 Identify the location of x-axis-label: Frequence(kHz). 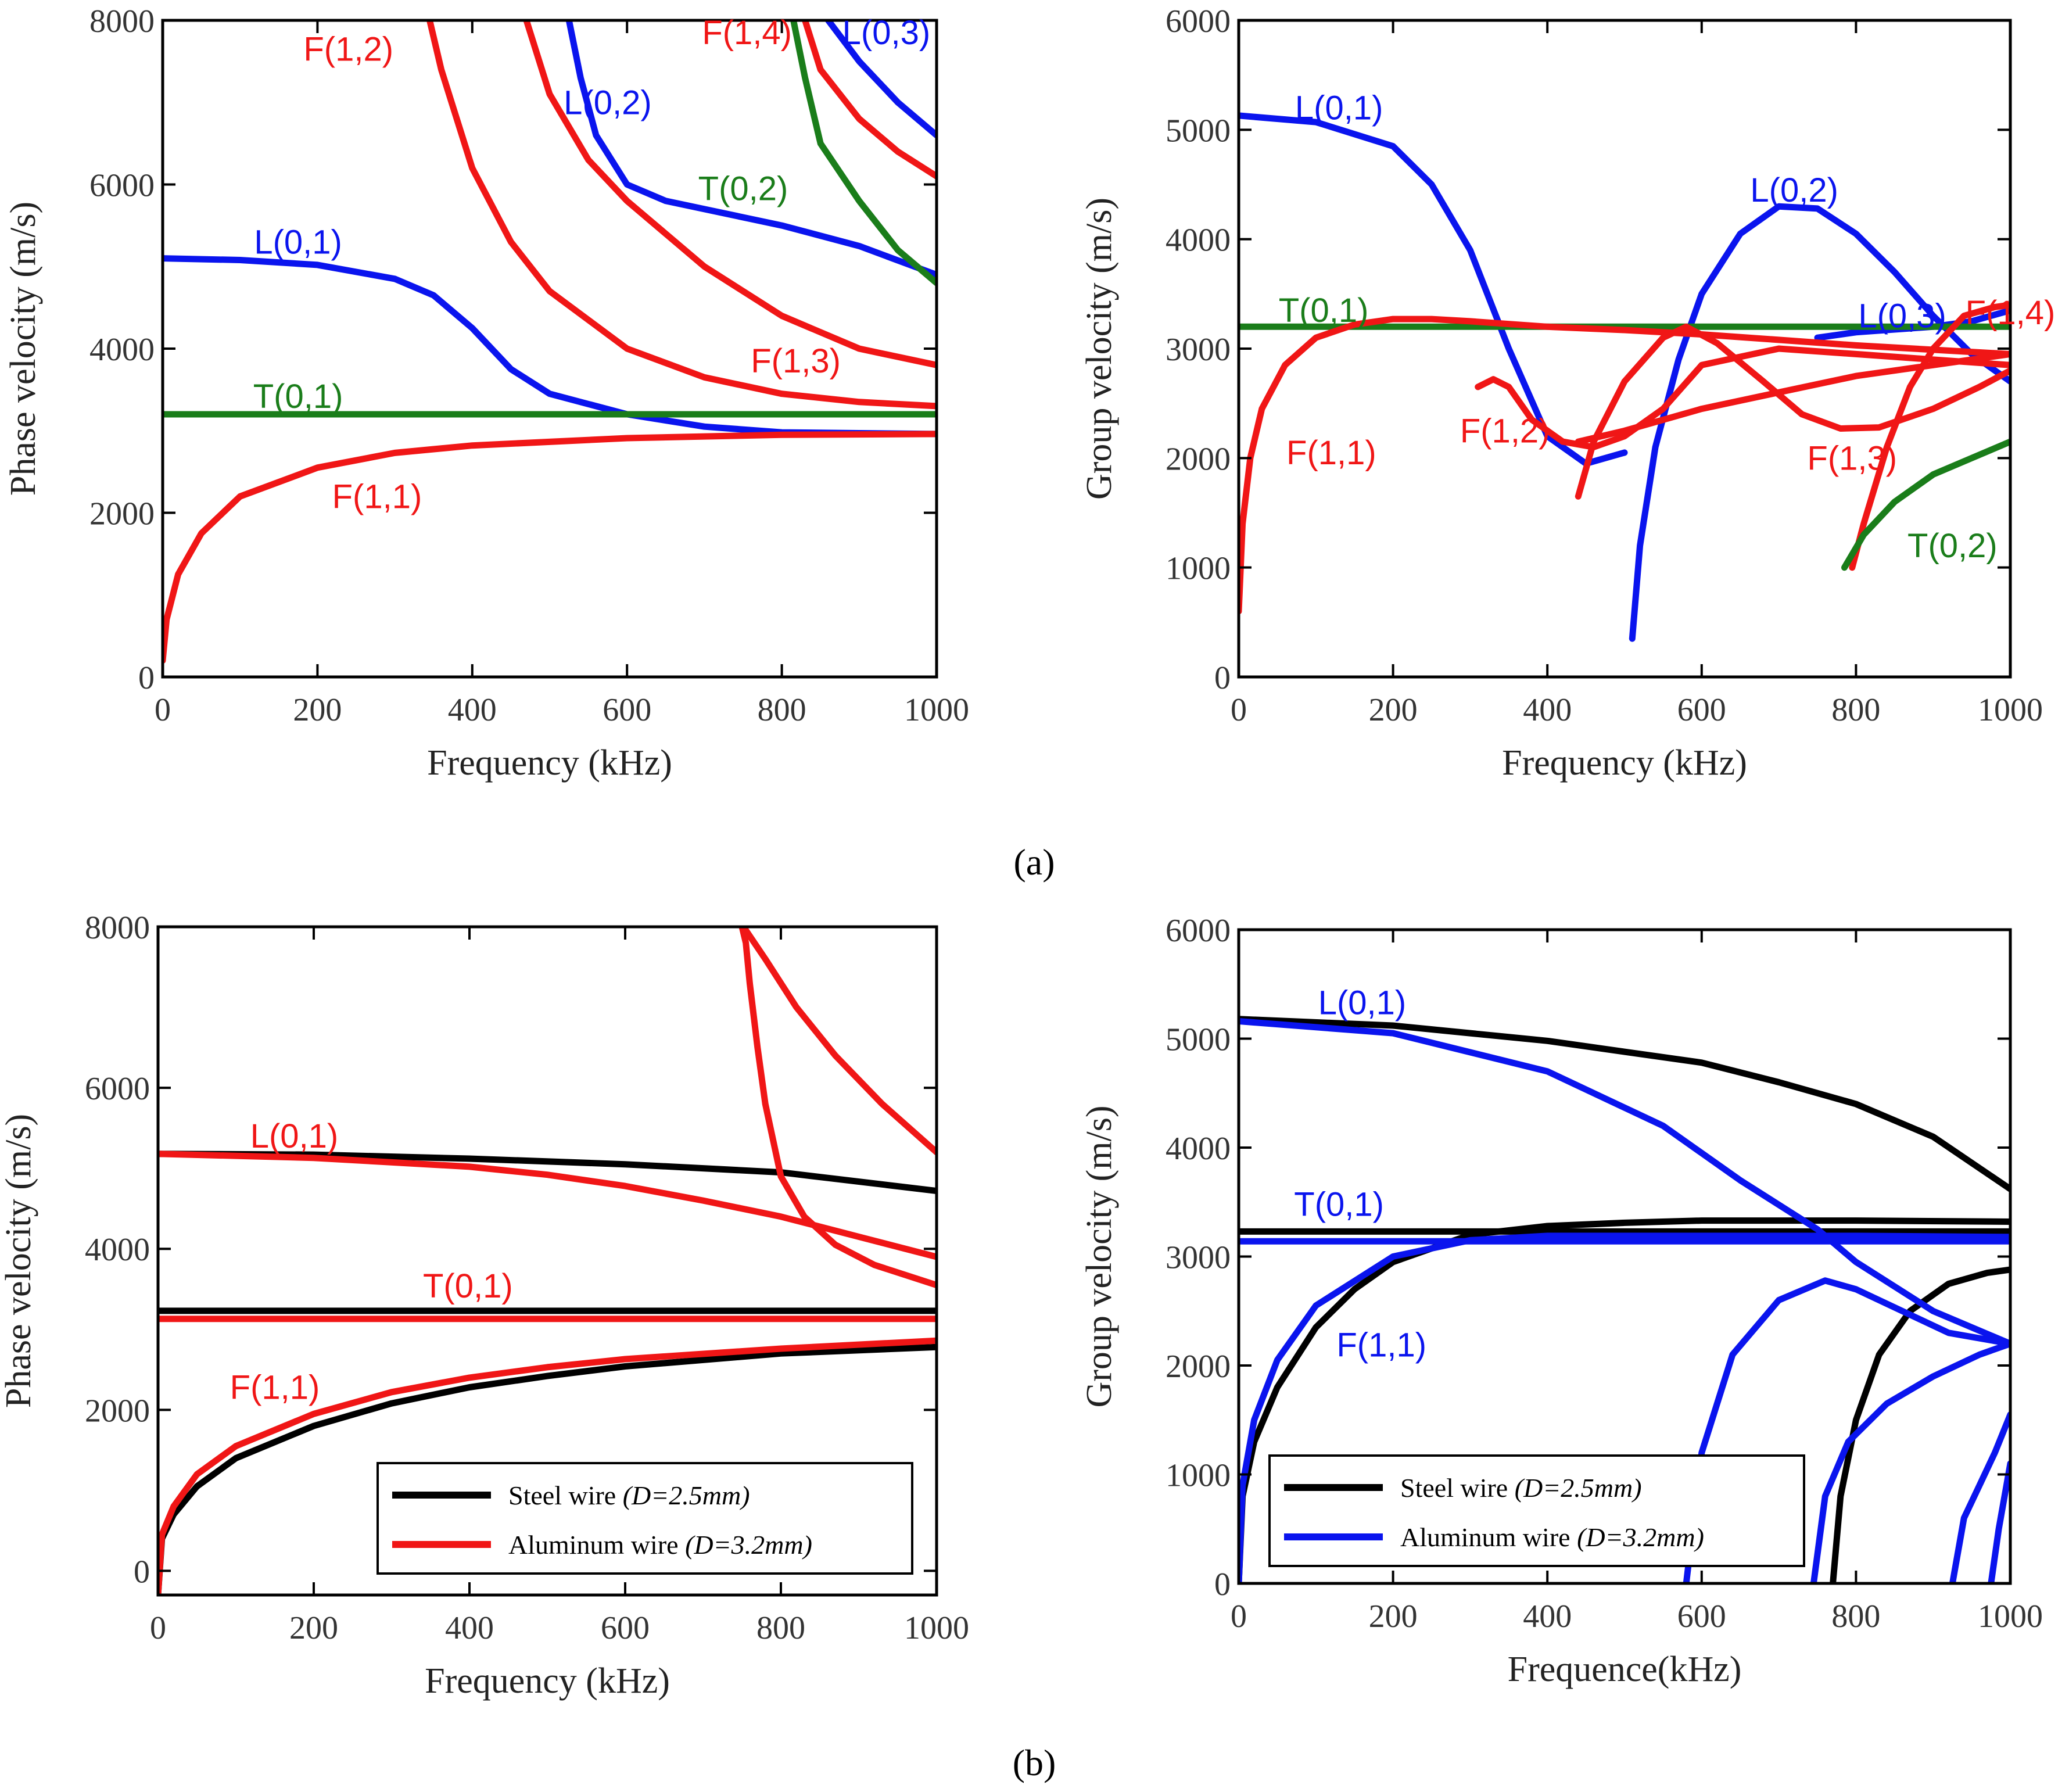
(1625, 1670).